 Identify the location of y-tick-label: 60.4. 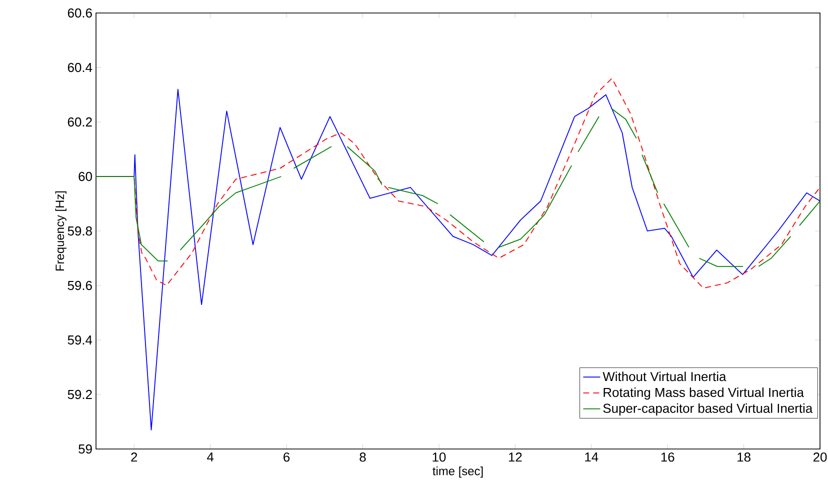
(80, 67).